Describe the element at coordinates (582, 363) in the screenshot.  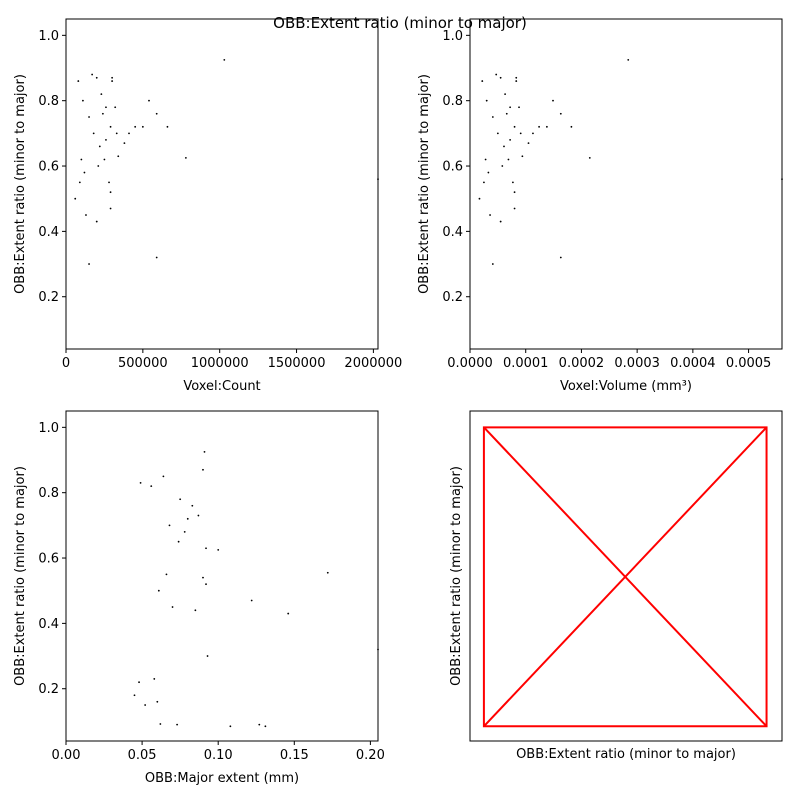
I see `x-tick-label: 0.0002` at that location.